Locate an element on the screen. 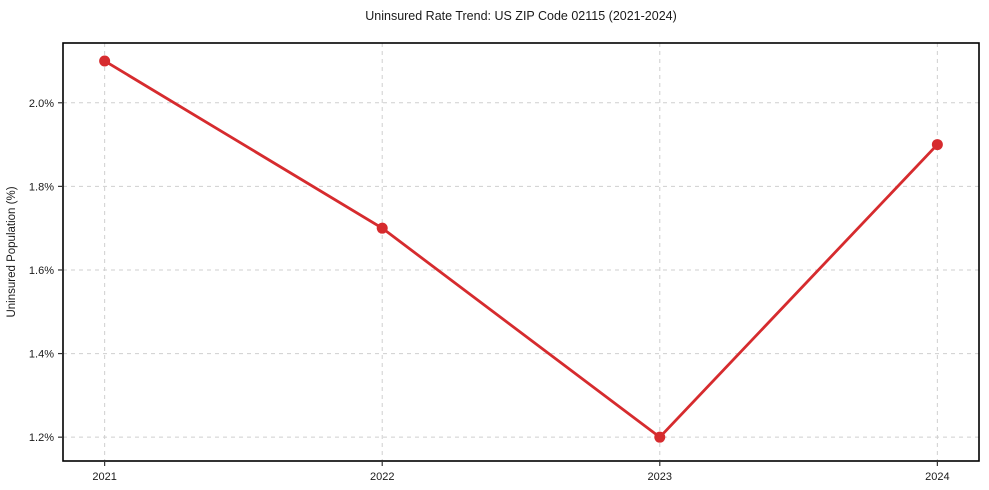 This screenshot has width=989, height=490. x-tick-label: 2024 is located at coordinates (937, 477).